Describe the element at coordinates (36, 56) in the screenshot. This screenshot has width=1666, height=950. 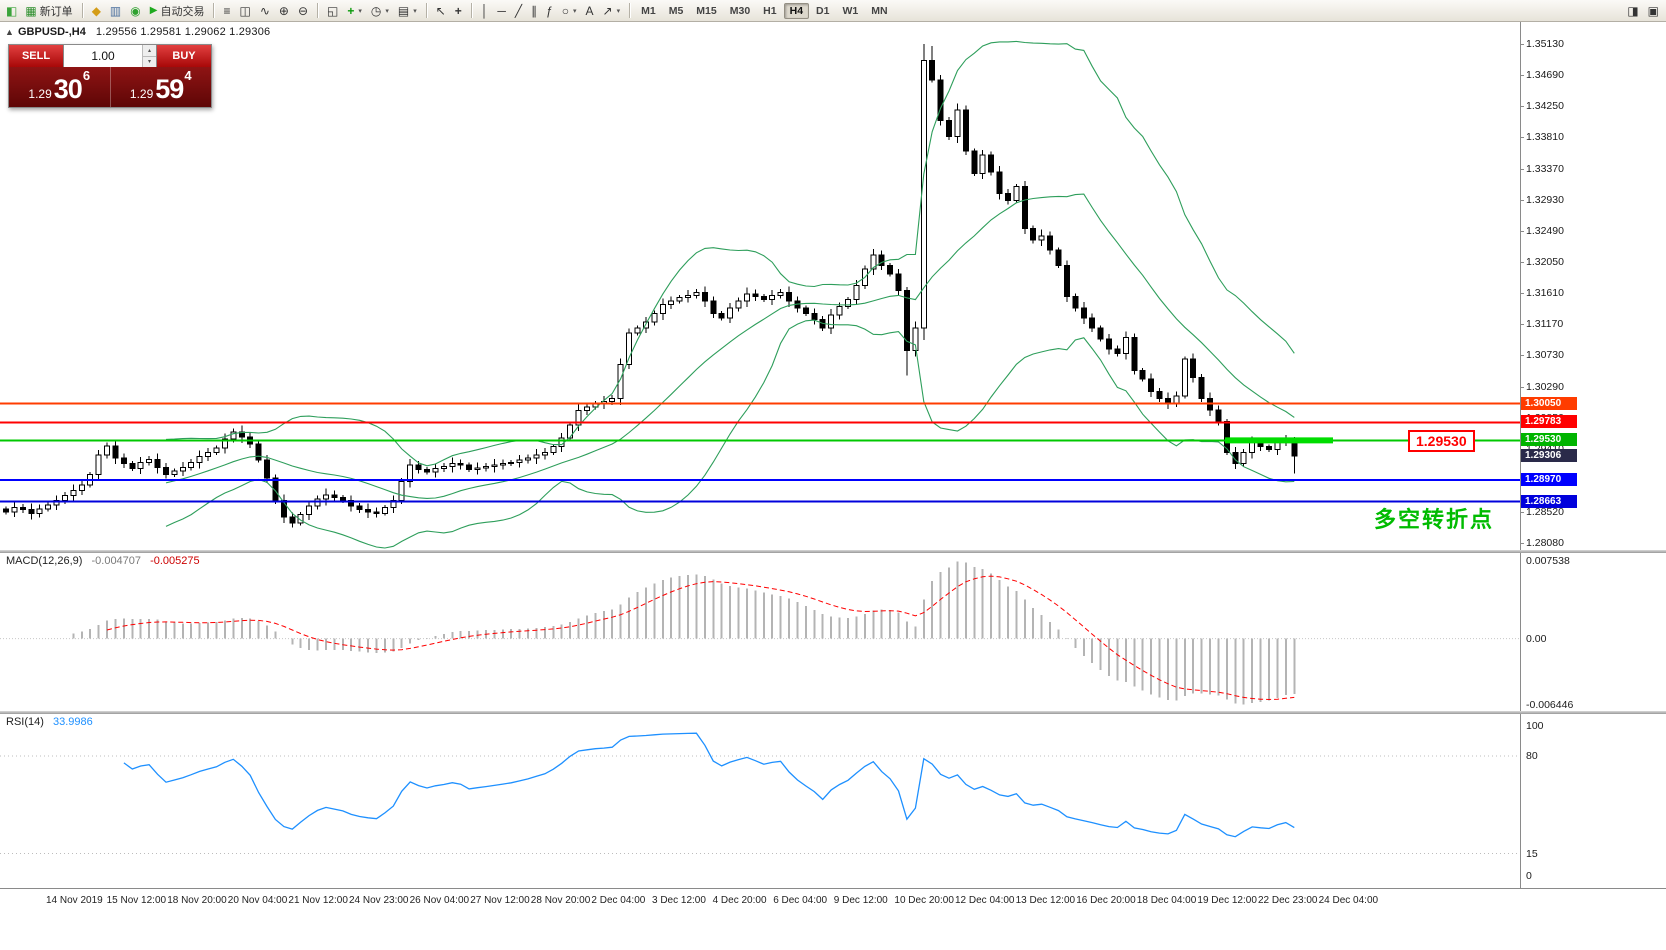
I see `sell-button: SELL` at that location.